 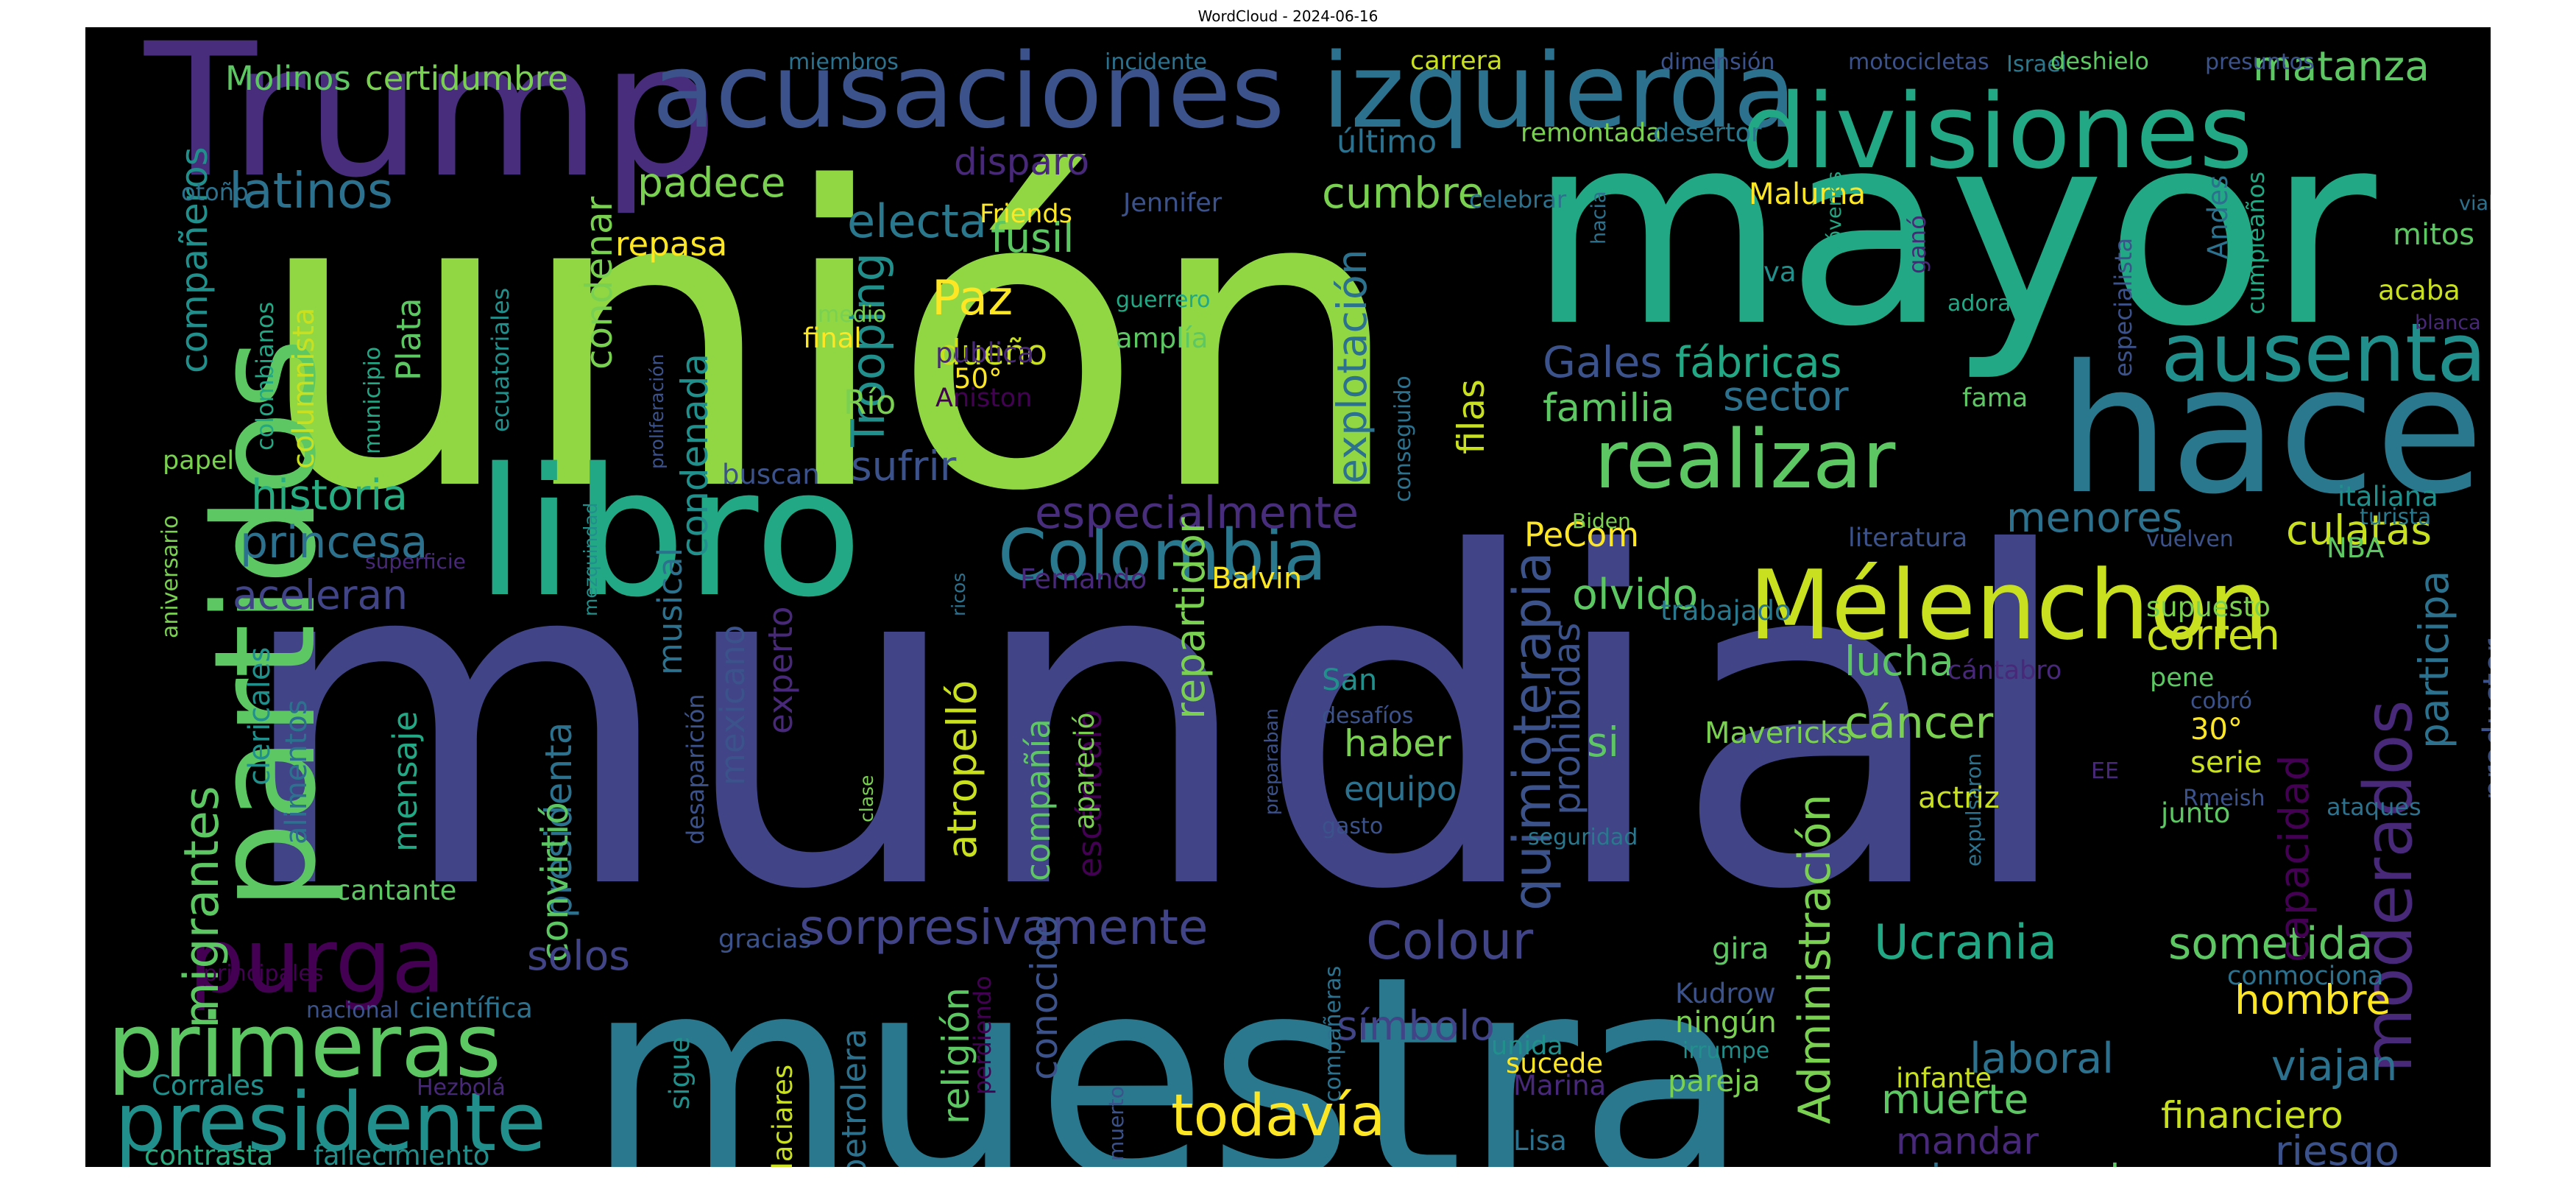 I want to click on word-73: musical, so click(x=670, y=611).